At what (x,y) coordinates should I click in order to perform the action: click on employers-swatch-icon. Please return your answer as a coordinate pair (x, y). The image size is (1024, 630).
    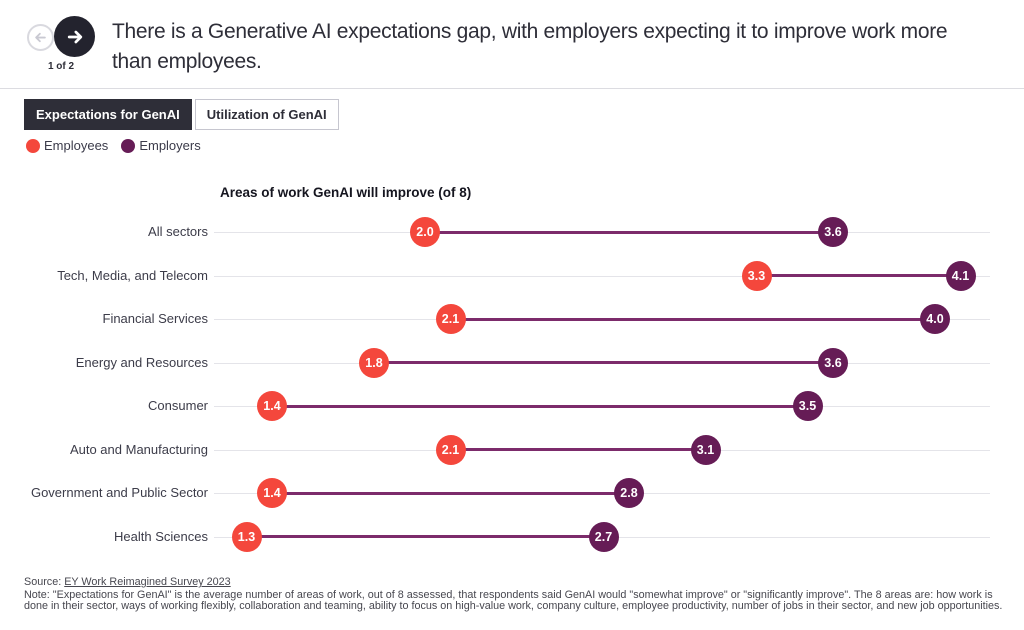
    Looking at the image, I should click on (128, 145).